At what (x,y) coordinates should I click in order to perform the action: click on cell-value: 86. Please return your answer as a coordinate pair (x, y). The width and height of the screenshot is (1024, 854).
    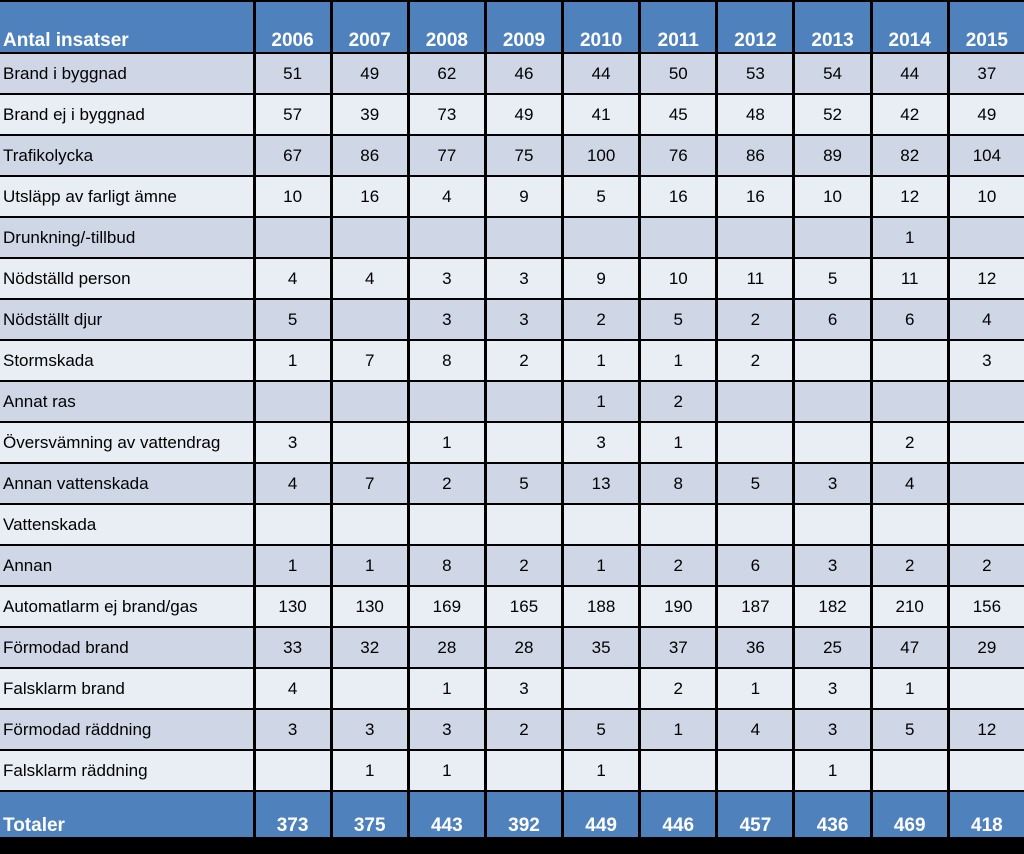
    Looking at the image, I should click on (755, 155).